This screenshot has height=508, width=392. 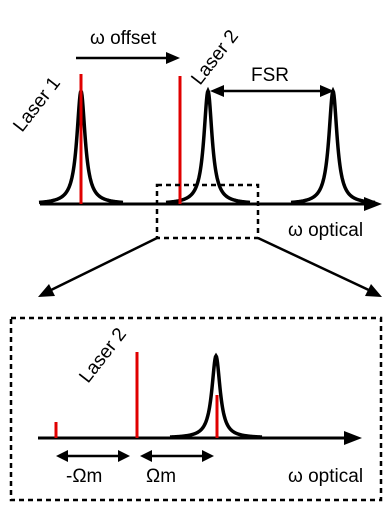 What do you see at coordinates (207, 211) in the screenshot?
I see `zoom-selection-box` at bounding box center [207, 211].